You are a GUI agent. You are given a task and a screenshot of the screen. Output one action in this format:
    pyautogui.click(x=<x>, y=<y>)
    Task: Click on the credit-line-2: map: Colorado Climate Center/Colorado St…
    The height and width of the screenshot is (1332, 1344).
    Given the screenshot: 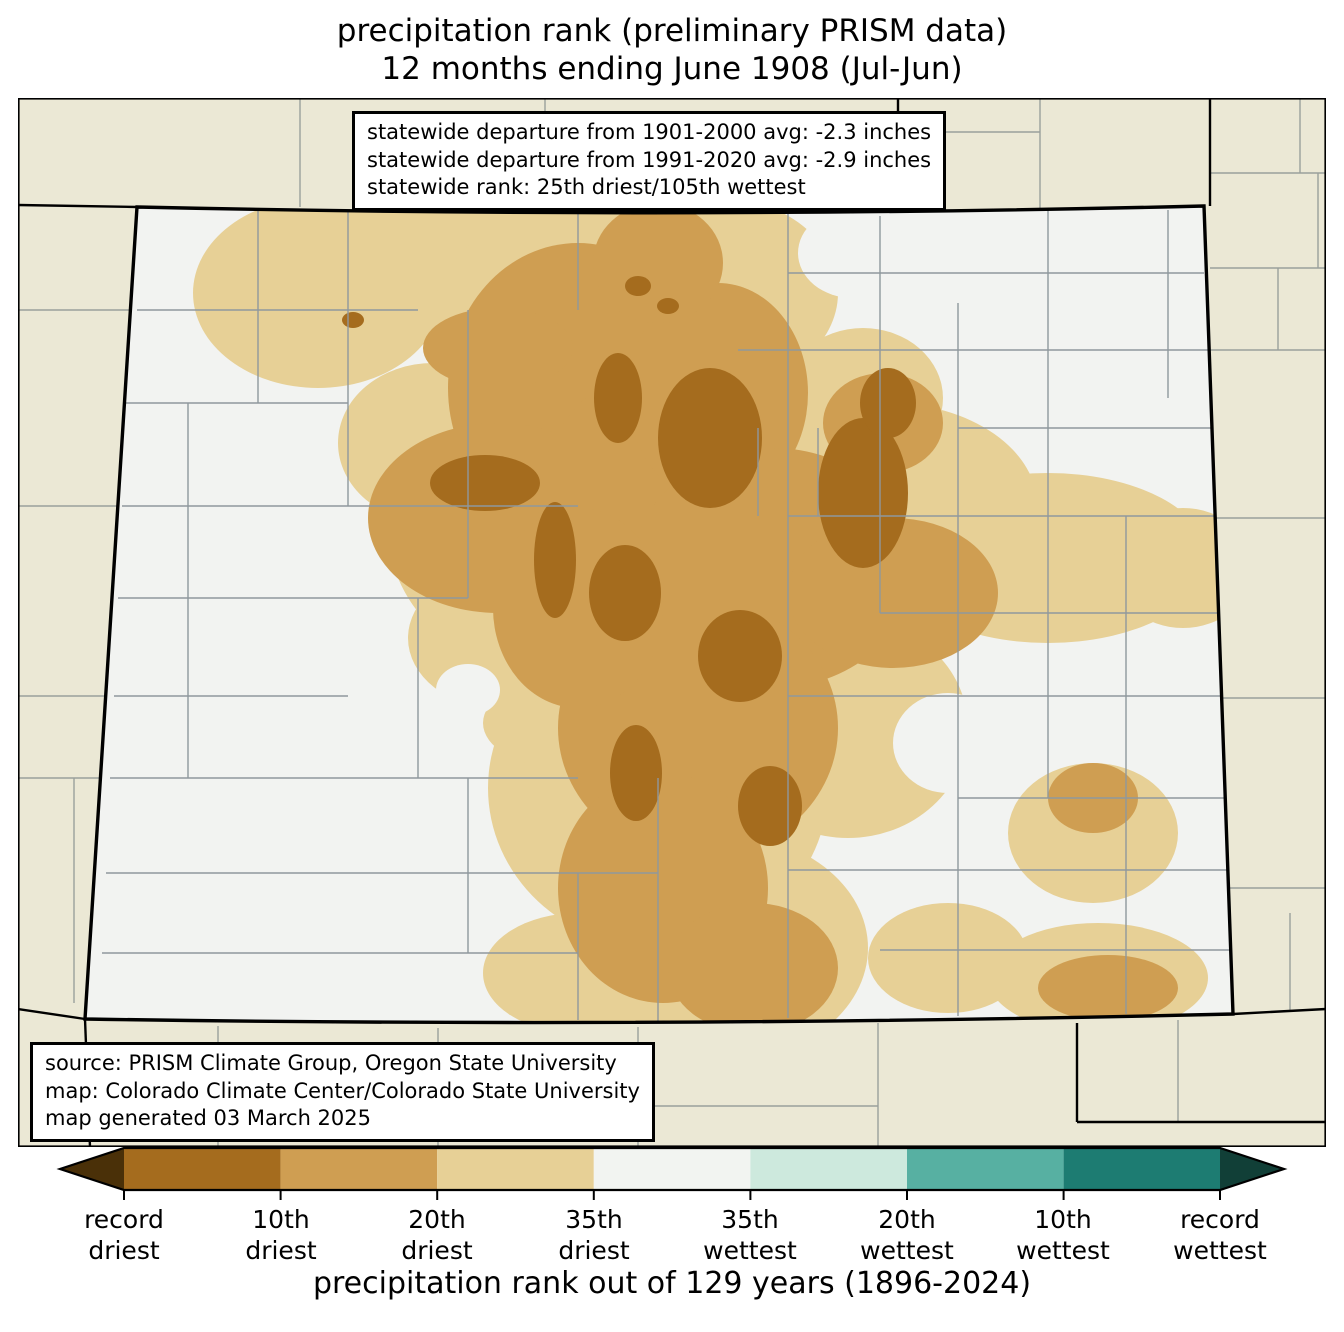 What is the action you would take?
    pyautogui.click(x=342, y=1090)
    